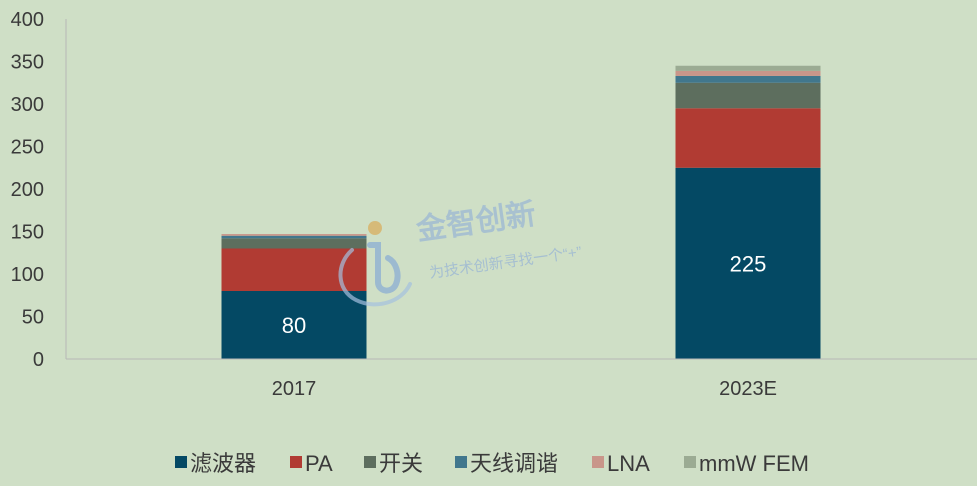 The width and height of the screenshot is (977, 486). Describe the element at coordinates (628, 463) in the screenshot. I see `legend-label: LNA` at that location.